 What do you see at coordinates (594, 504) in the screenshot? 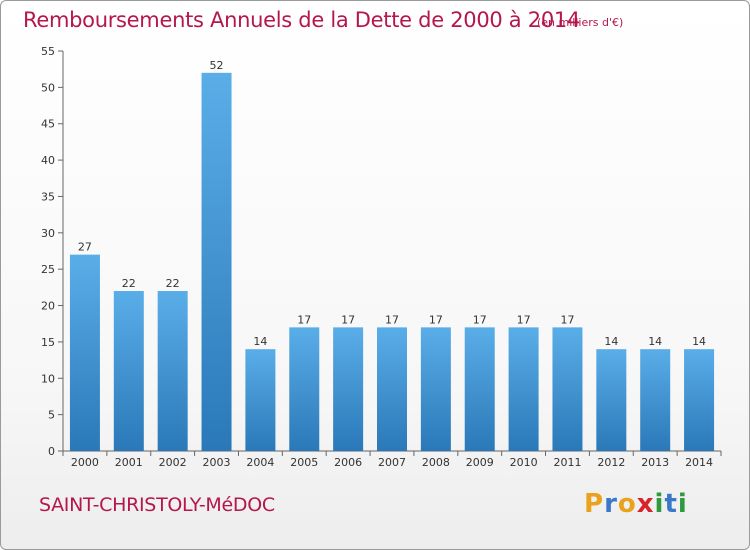
I see `logo-letter: P` at bounding box center [594, 504].